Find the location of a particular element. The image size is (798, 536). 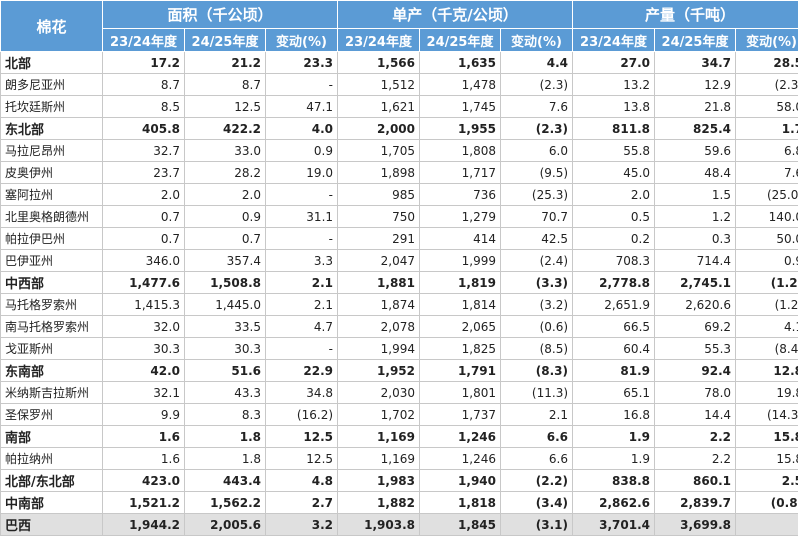

value-cell: 1,994 is located at coordinates (379, 349).